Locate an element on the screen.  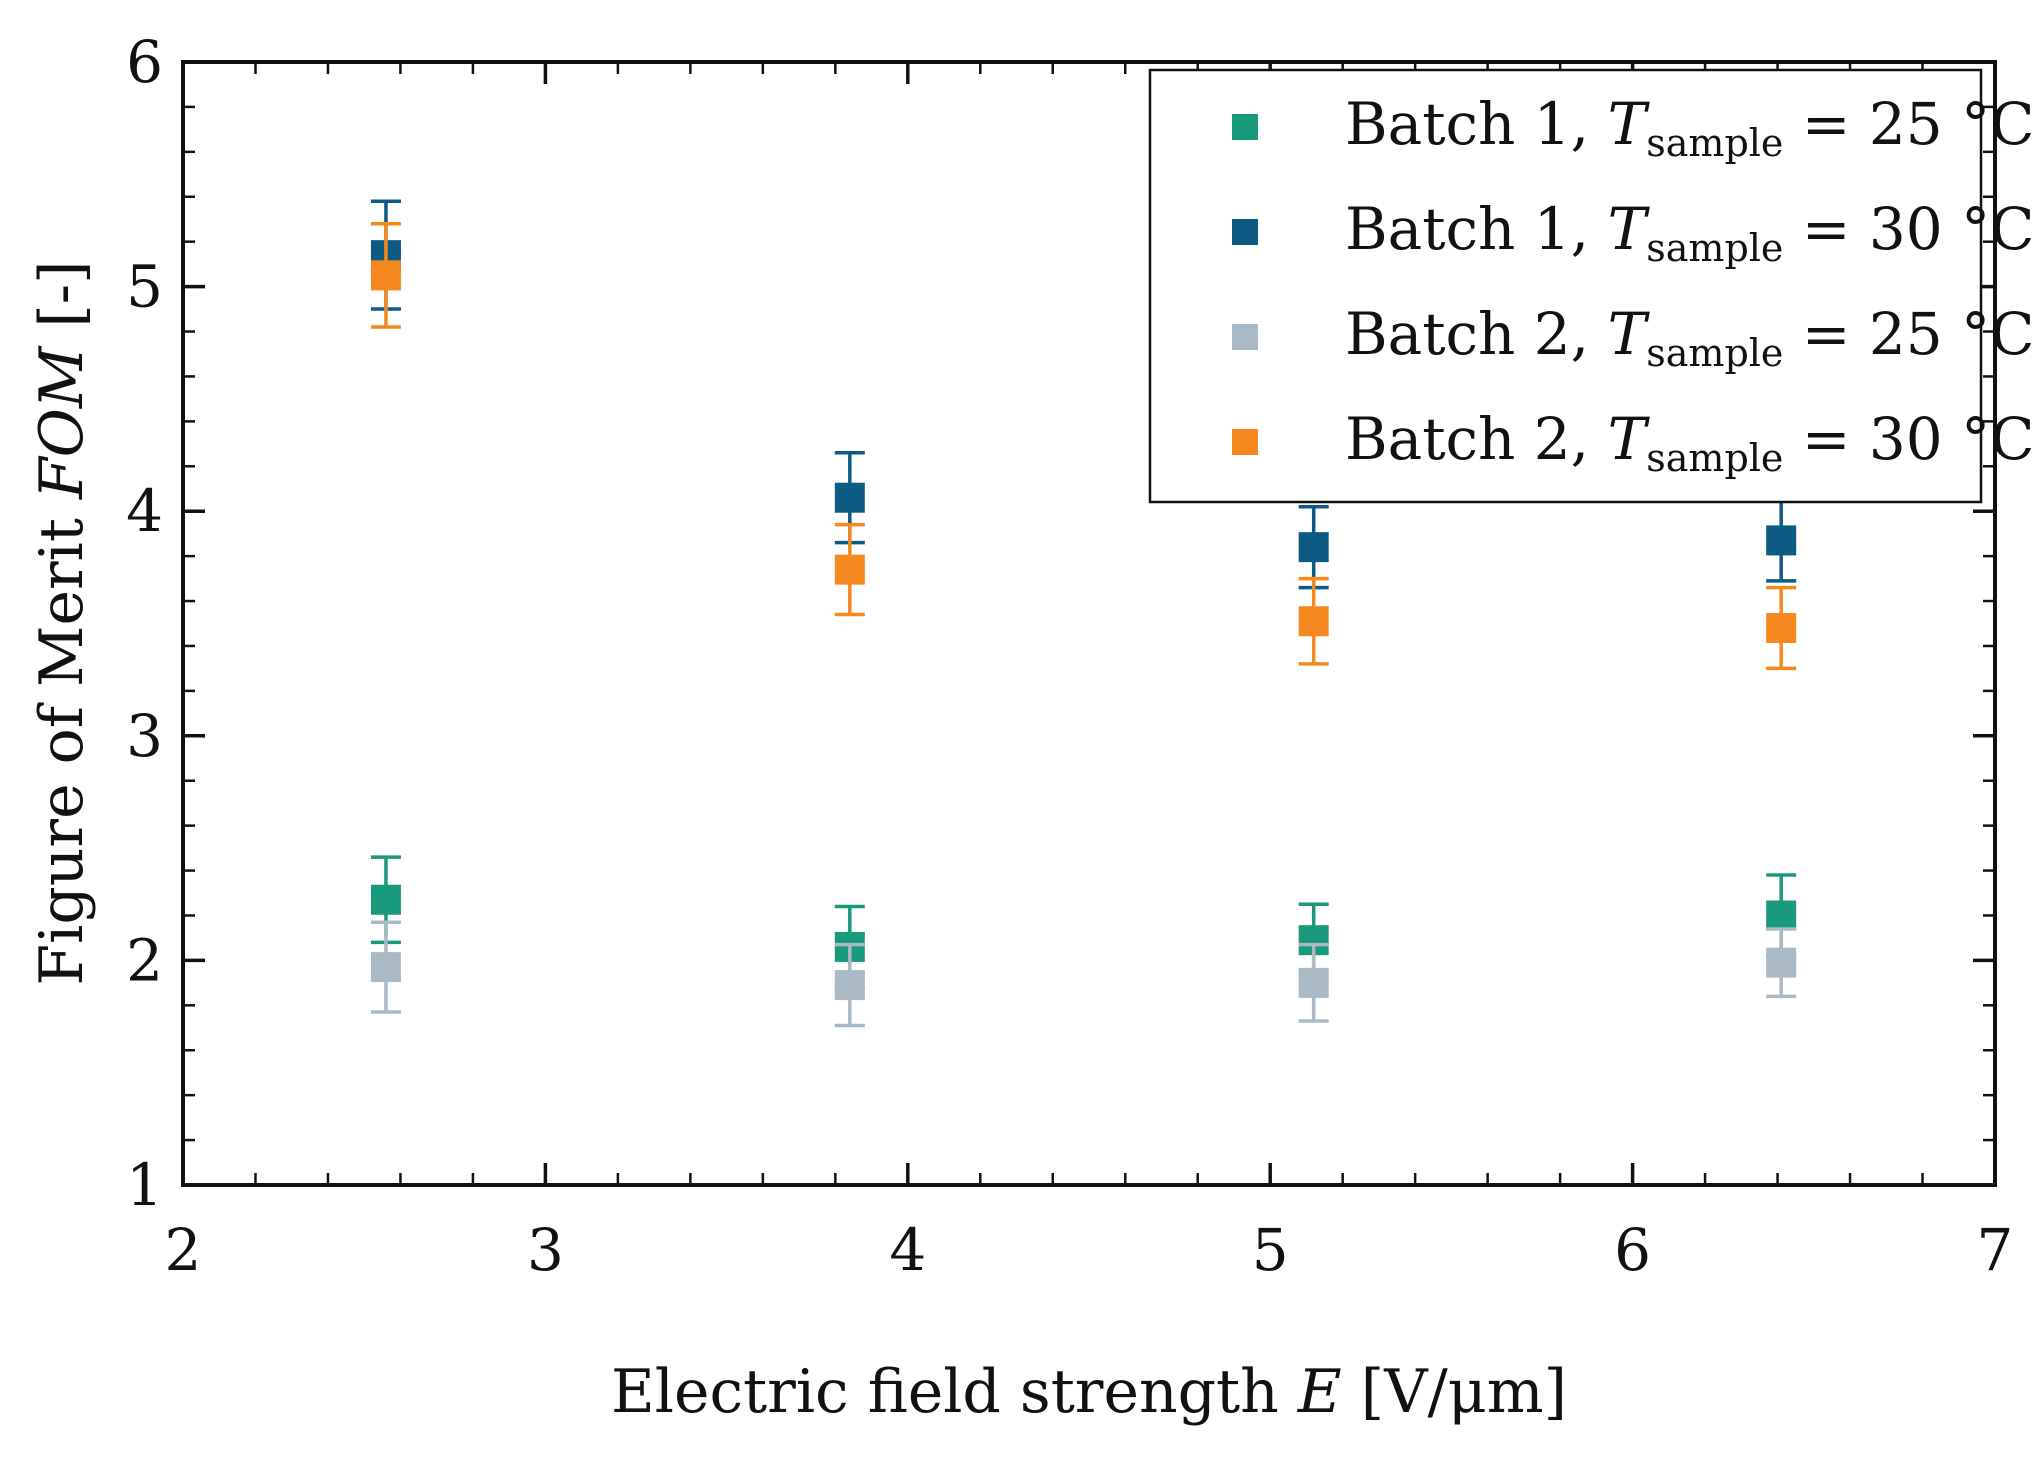
legend-entry-batch2-30: Batch 2, Tsample = 30 °C is located at coordinates (1632, 442).